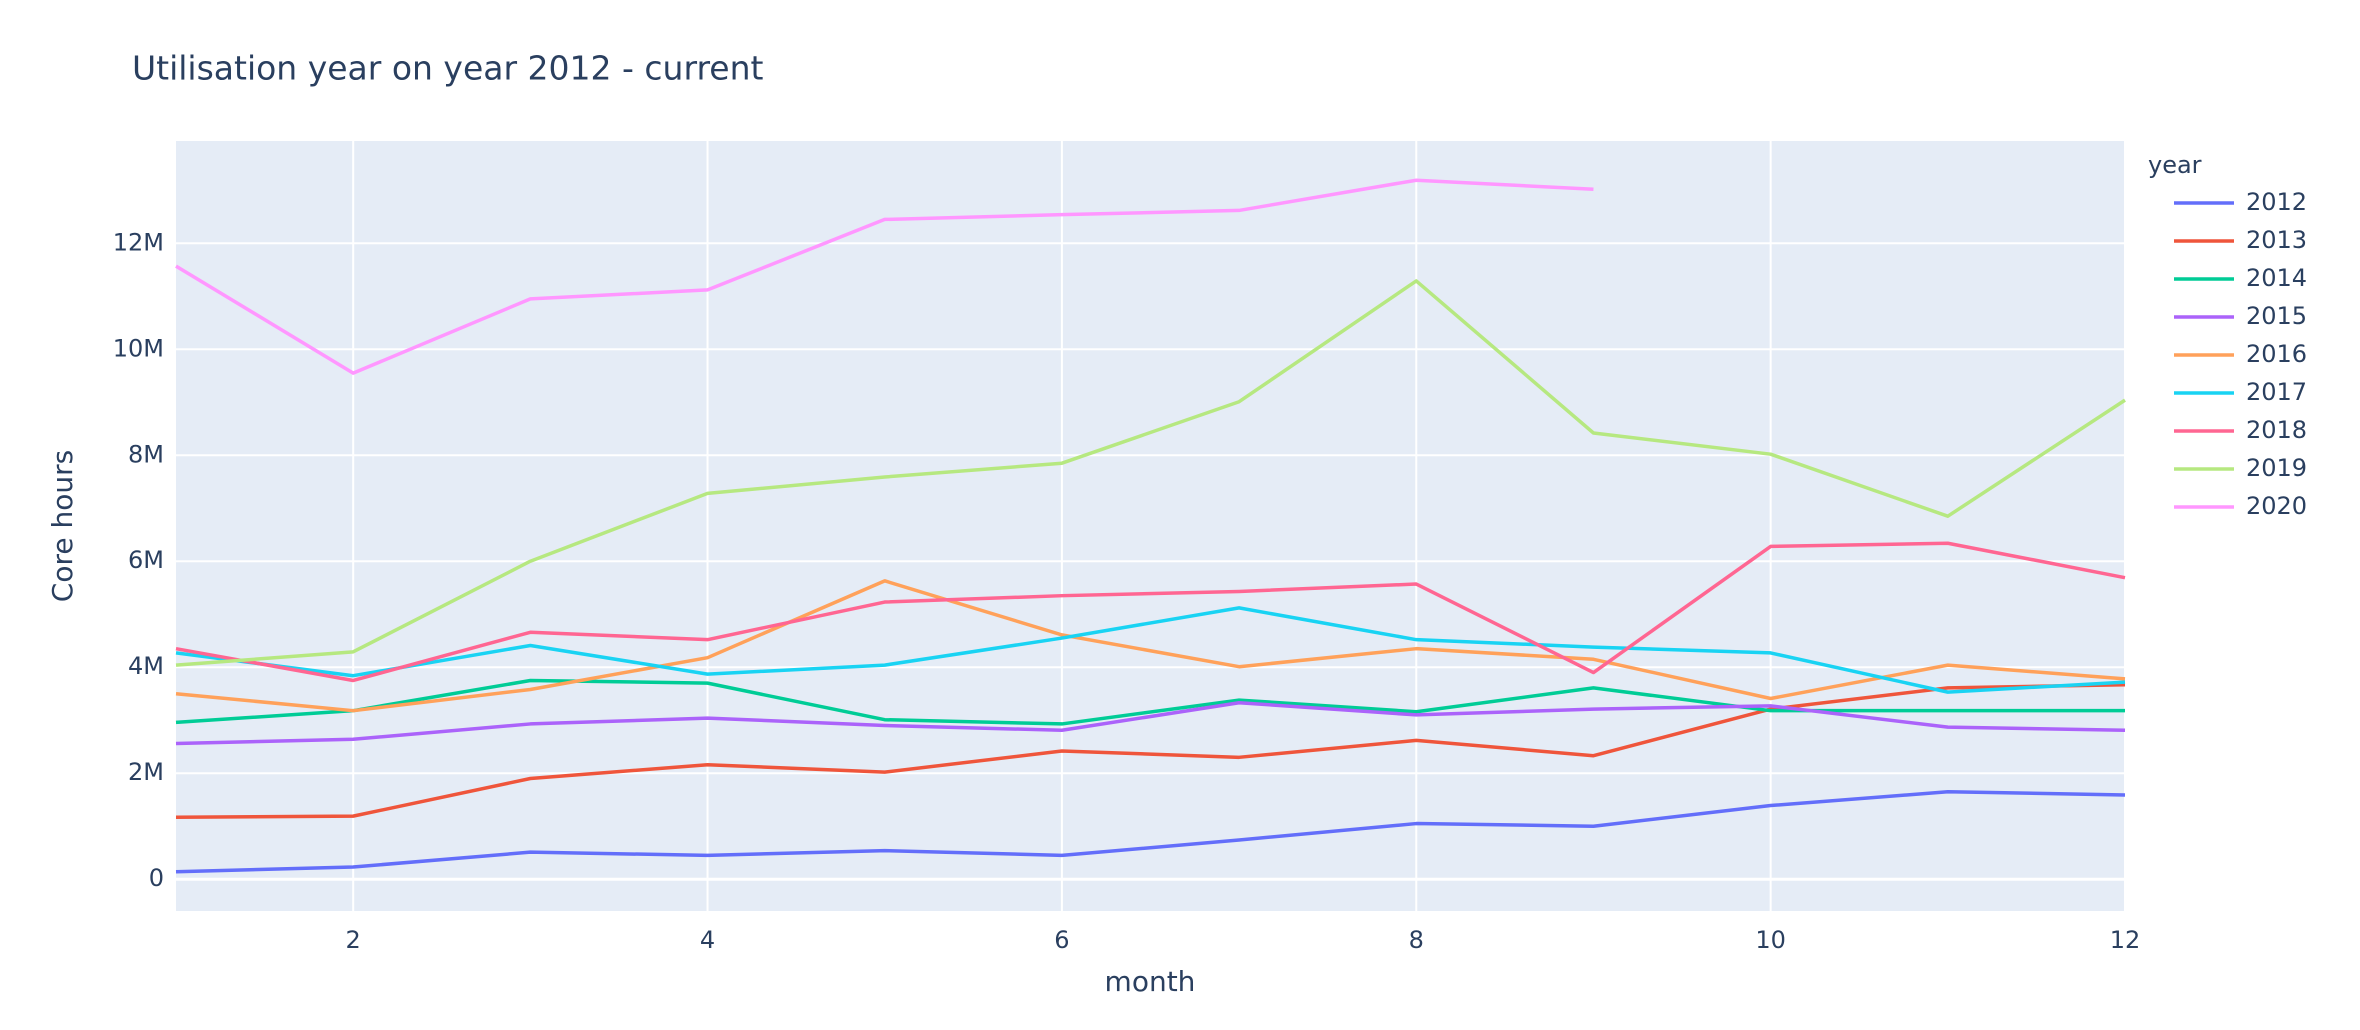 This screenshot has width=2360, height=1030. Describe the element at coordinates (448, 68) in the screenshot. I see `chart-title: Utilisation year on year 2012 - current` at that location.